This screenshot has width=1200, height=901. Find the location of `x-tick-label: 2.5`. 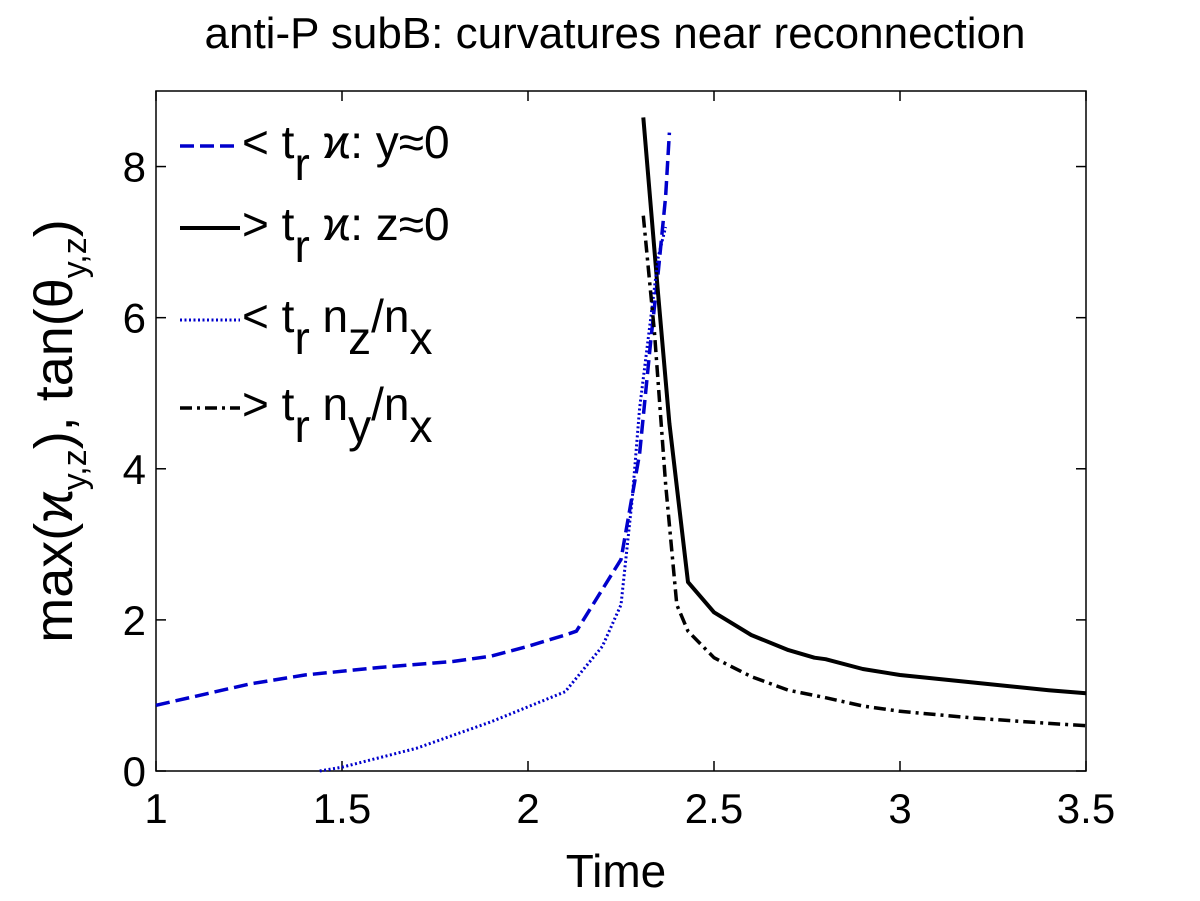

x-tick-label: 2.5 is located at coordinates (714, 808).